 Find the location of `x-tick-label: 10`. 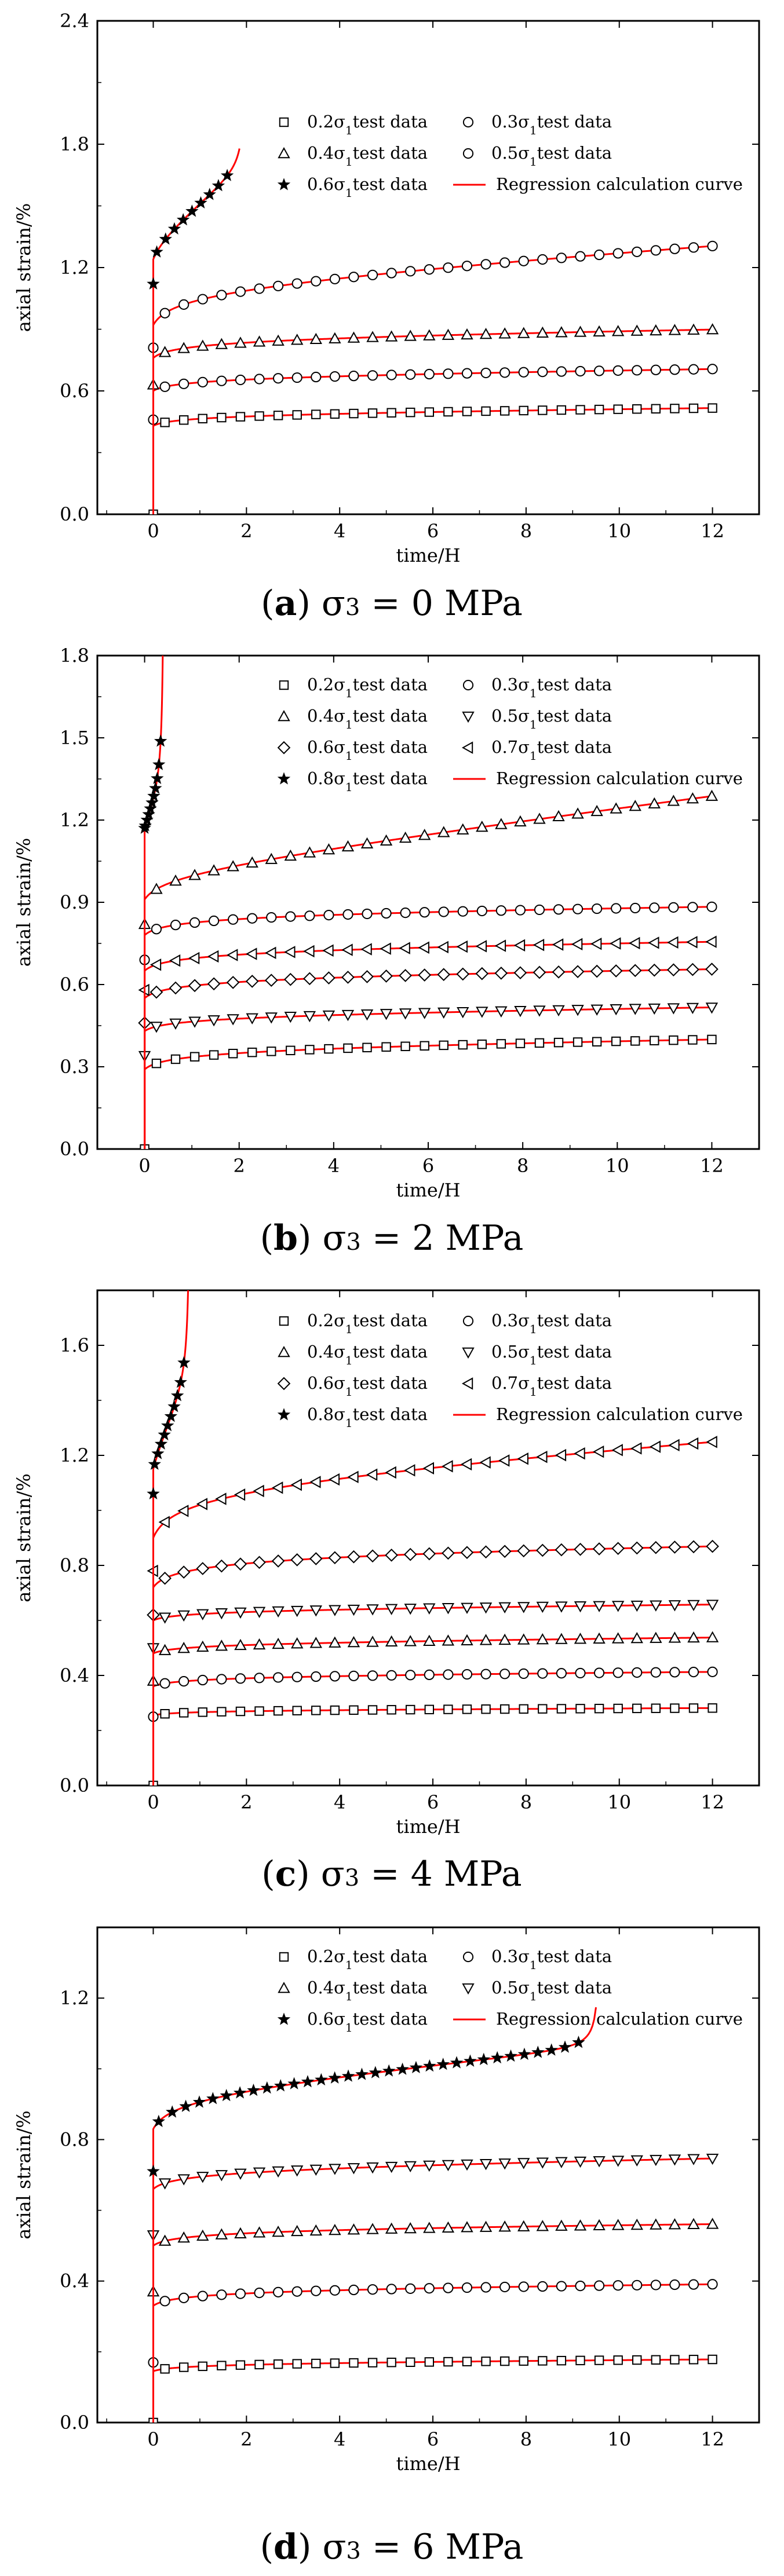

x-tick-label: 10 is located at coordinates (619, 531).